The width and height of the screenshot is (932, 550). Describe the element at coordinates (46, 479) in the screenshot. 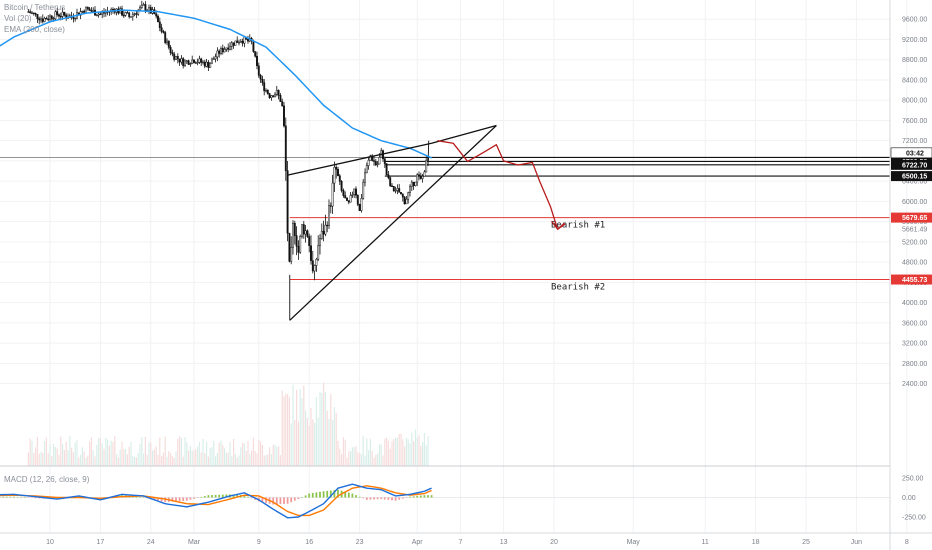

I see `macd-legend: MACD (12, 26, close, 9)` at that location.